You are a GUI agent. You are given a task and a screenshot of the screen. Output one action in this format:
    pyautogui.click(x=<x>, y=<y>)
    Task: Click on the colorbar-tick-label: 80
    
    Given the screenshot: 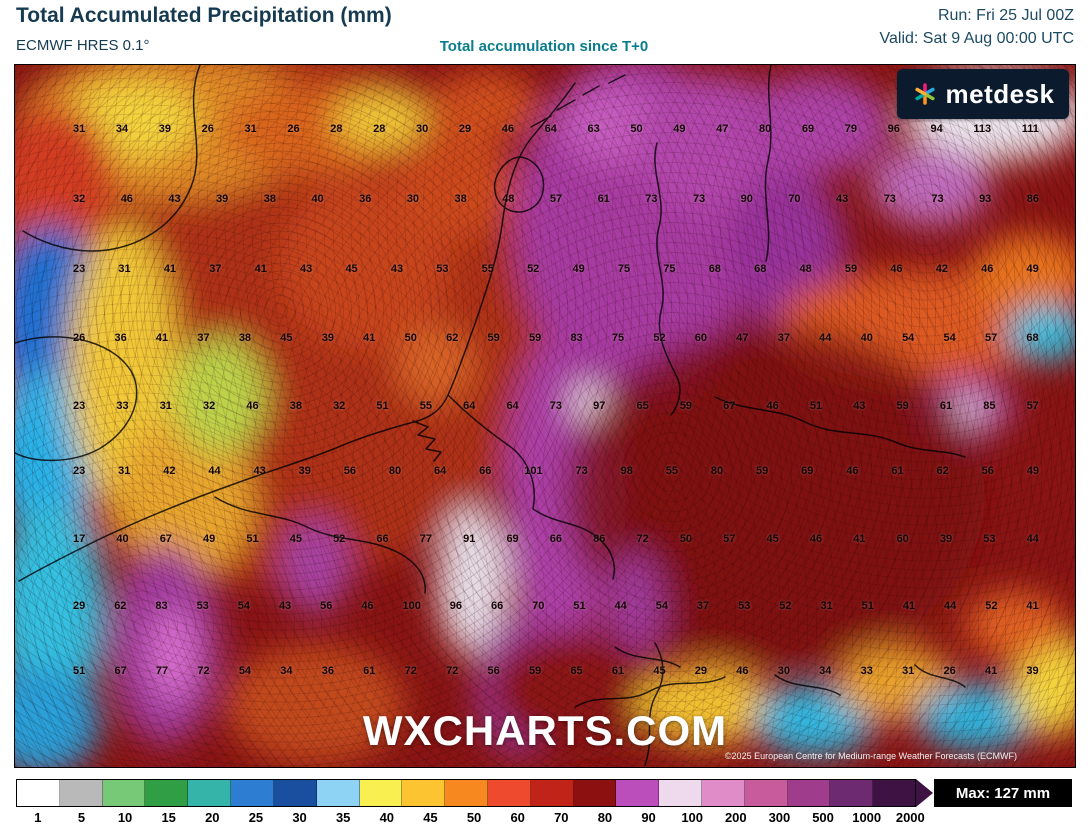 What is the action you would take?
    pyautogui.click(x=605, y=817)
    